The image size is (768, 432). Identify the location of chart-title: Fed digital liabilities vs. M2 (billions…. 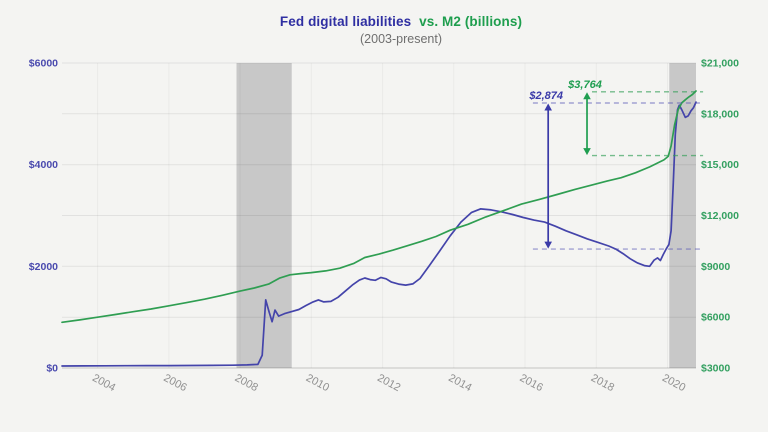
(401, 21).